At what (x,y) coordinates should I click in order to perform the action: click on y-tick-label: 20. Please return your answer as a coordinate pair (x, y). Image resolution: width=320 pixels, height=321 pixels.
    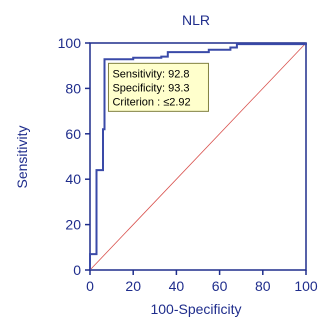
    Looking at the image, I should click on (73, 225).